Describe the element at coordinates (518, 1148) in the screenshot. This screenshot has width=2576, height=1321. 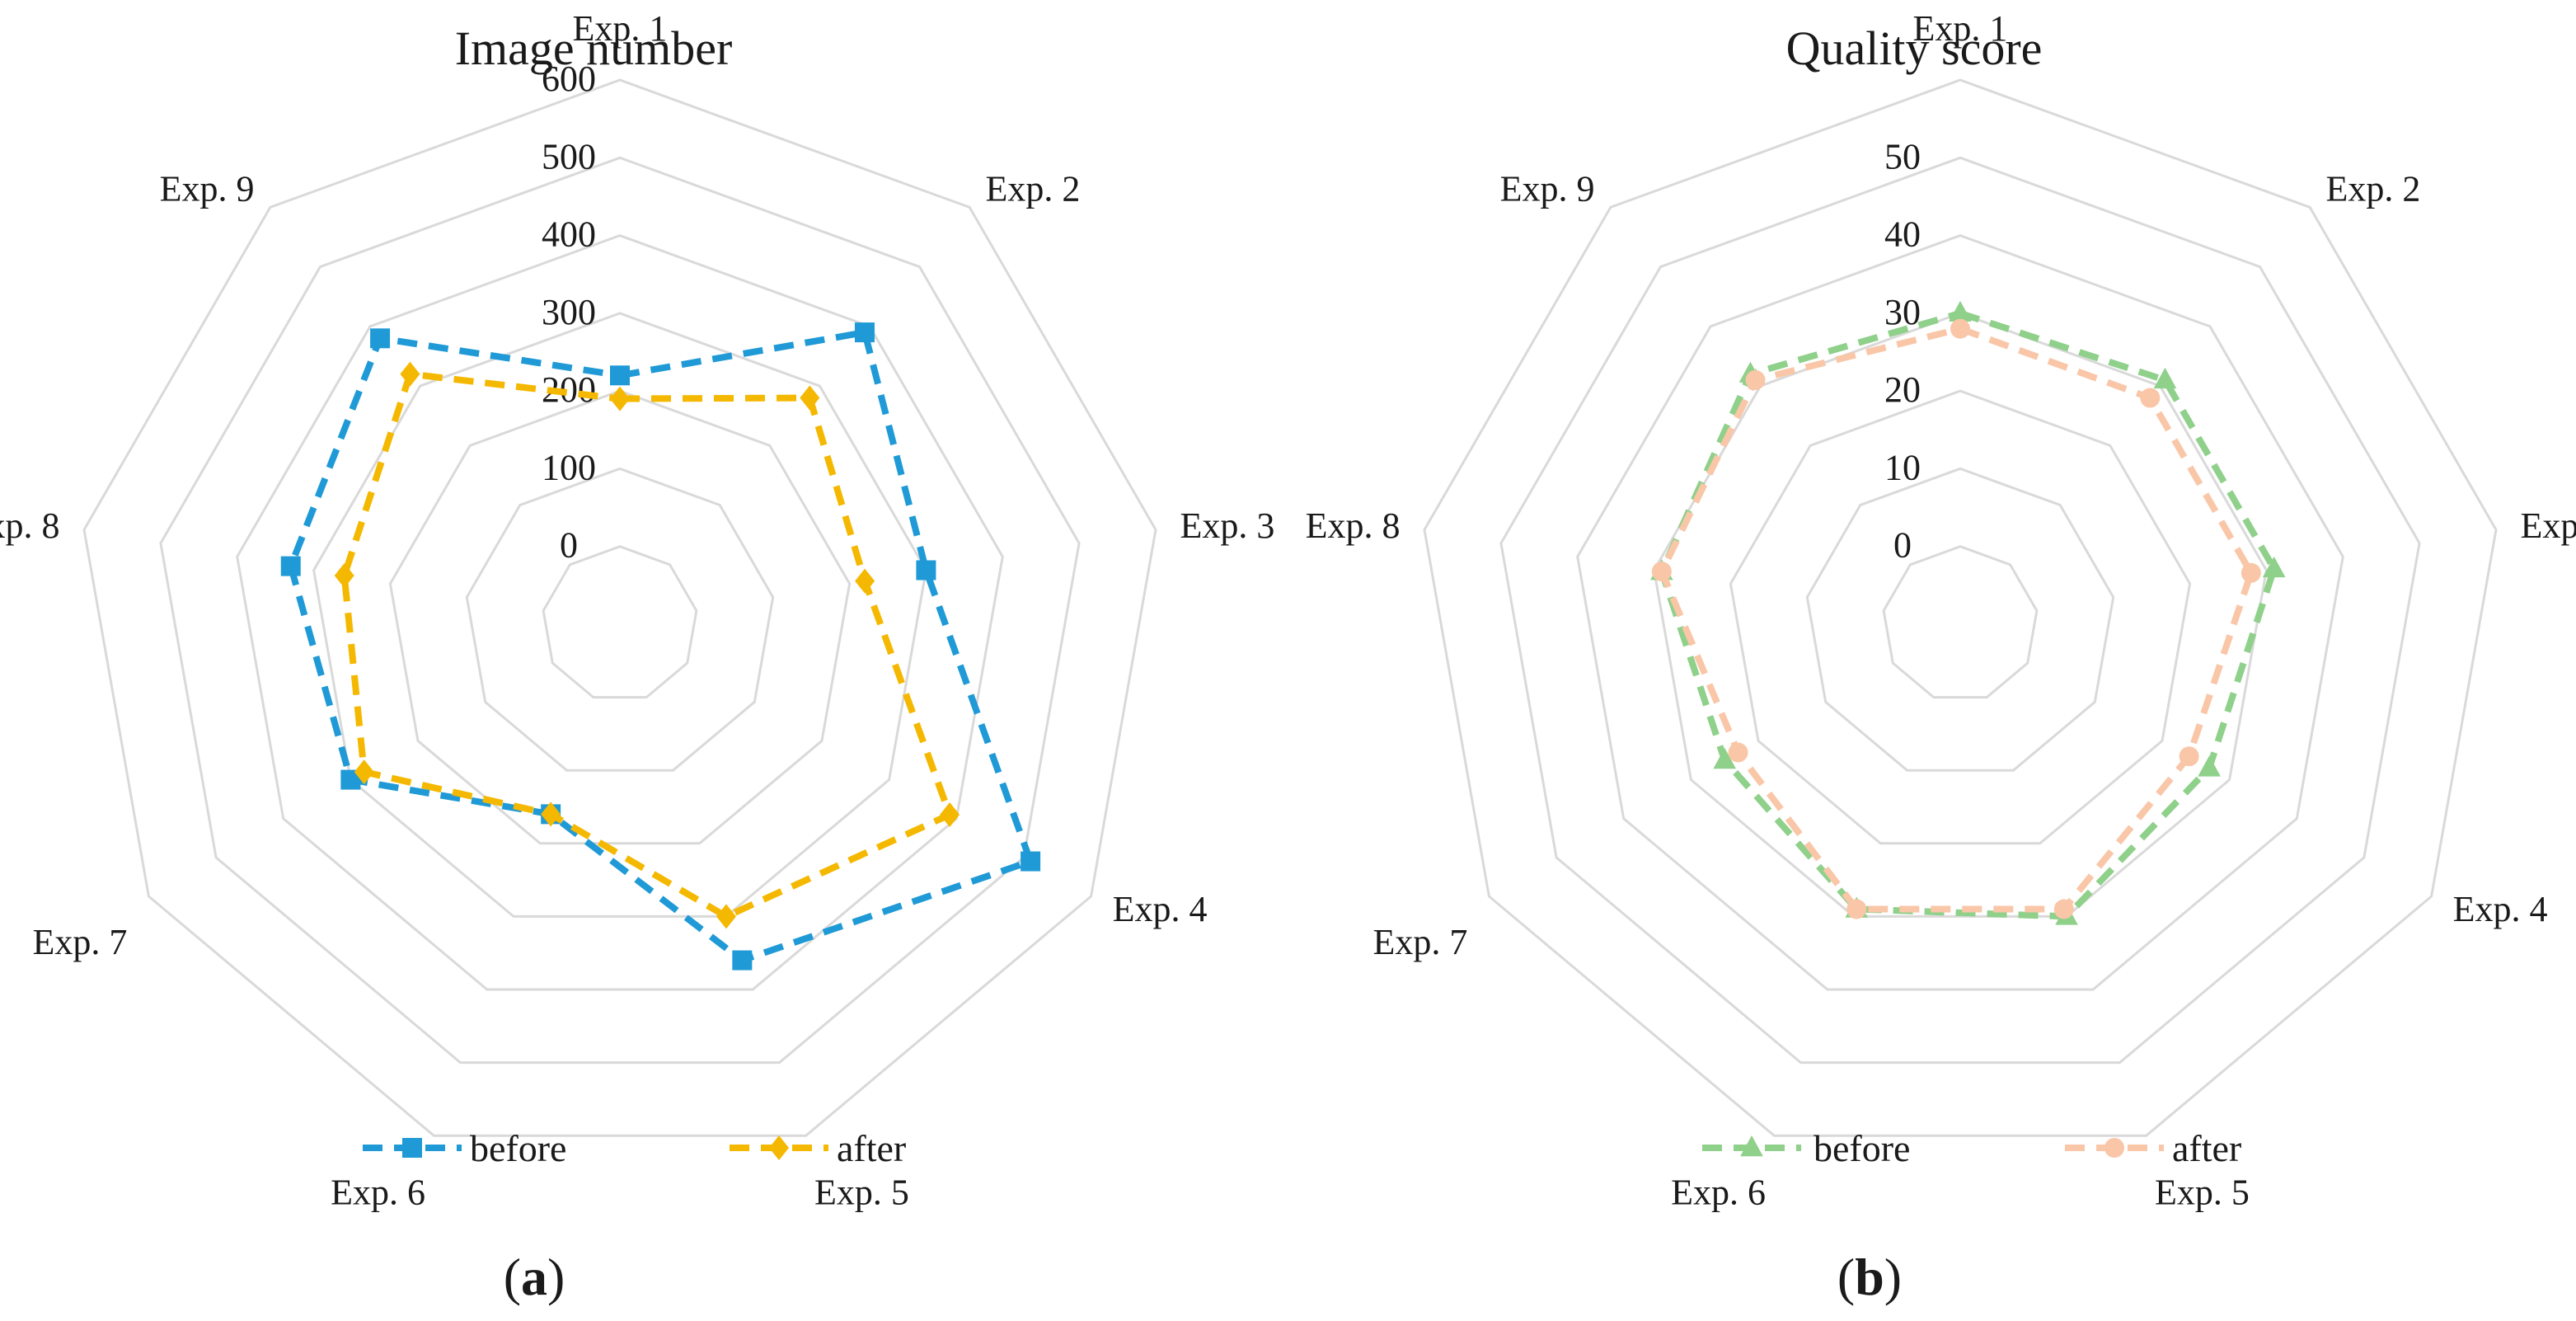
I see `legend-label-before-a: before` at that location.